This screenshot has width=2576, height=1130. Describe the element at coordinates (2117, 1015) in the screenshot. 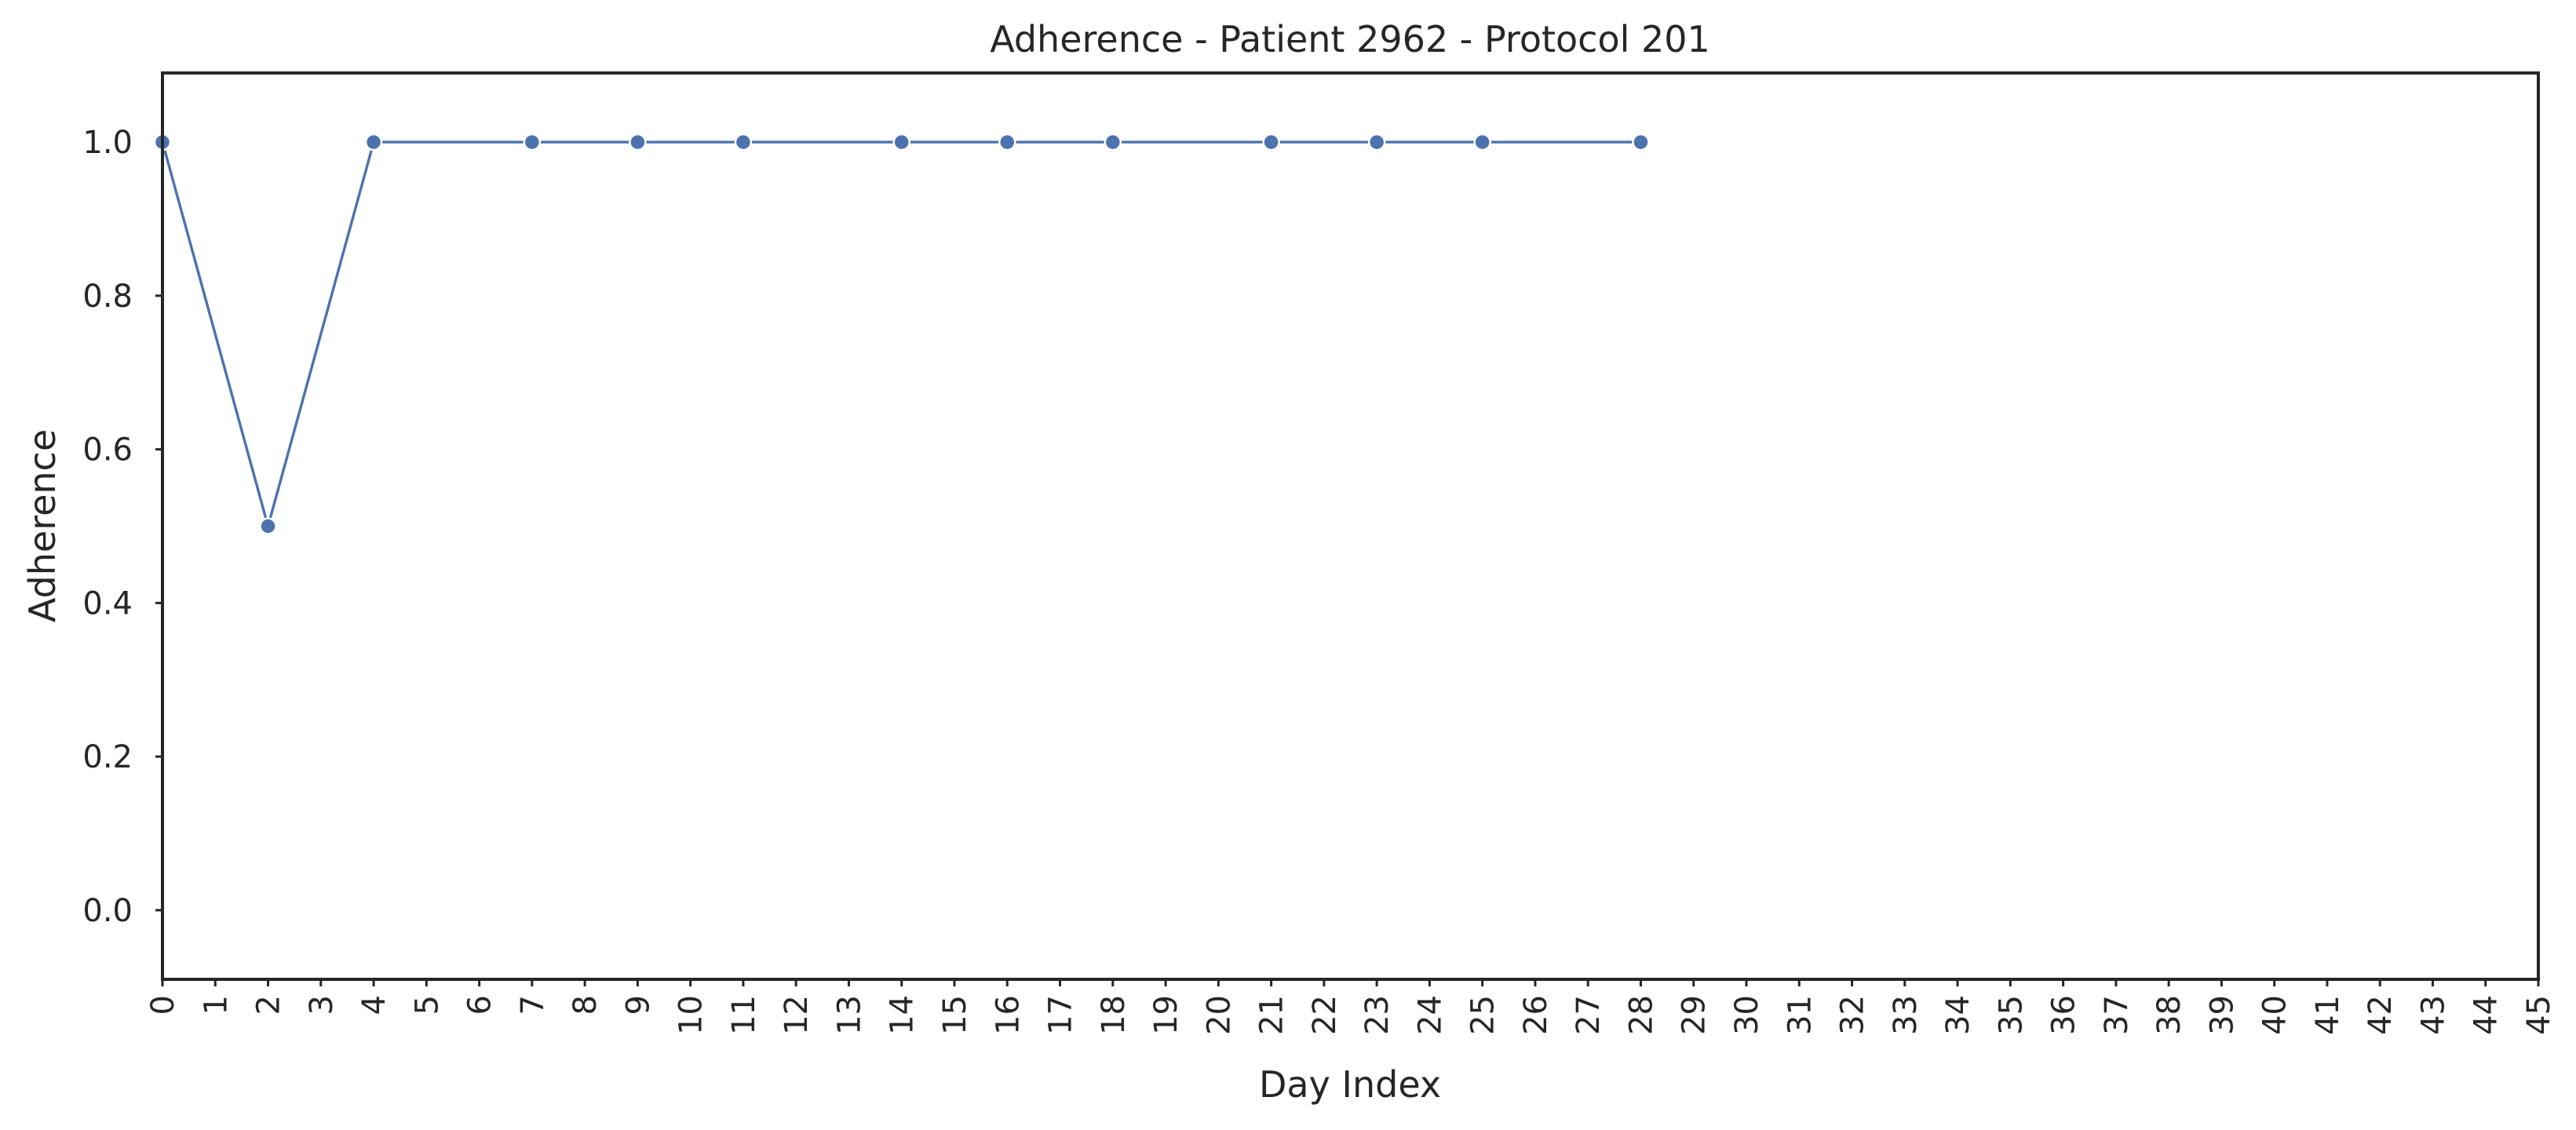

I see `x-tick-label: 37` at that location.